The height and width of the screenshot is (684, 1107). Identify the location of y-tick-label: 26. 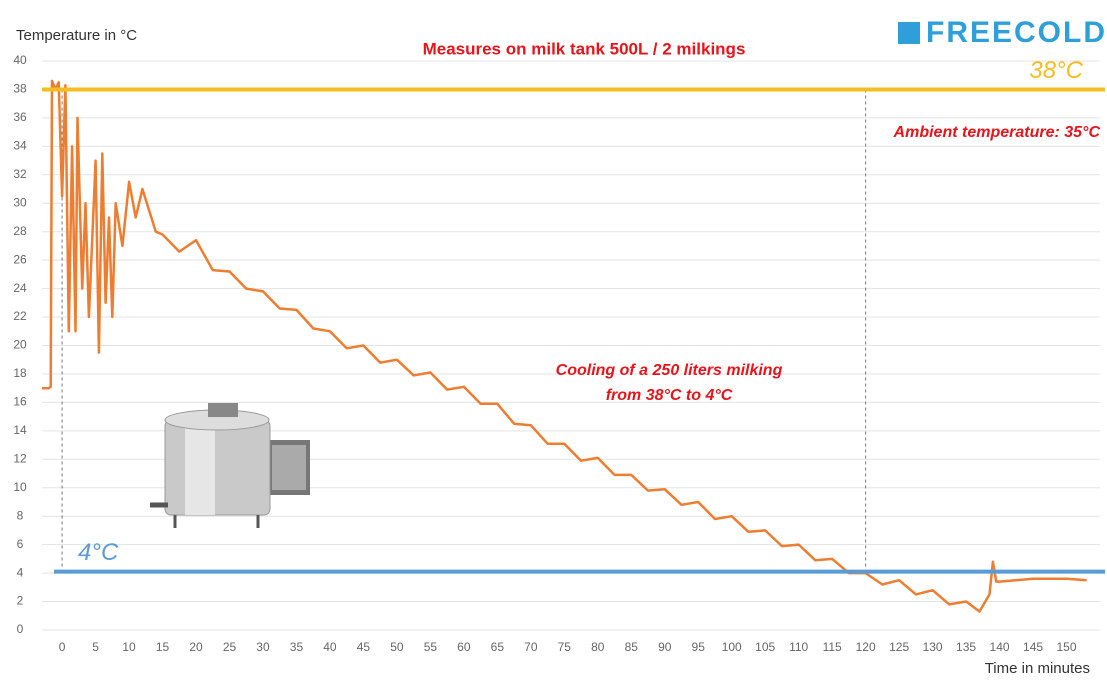
(20, 259).